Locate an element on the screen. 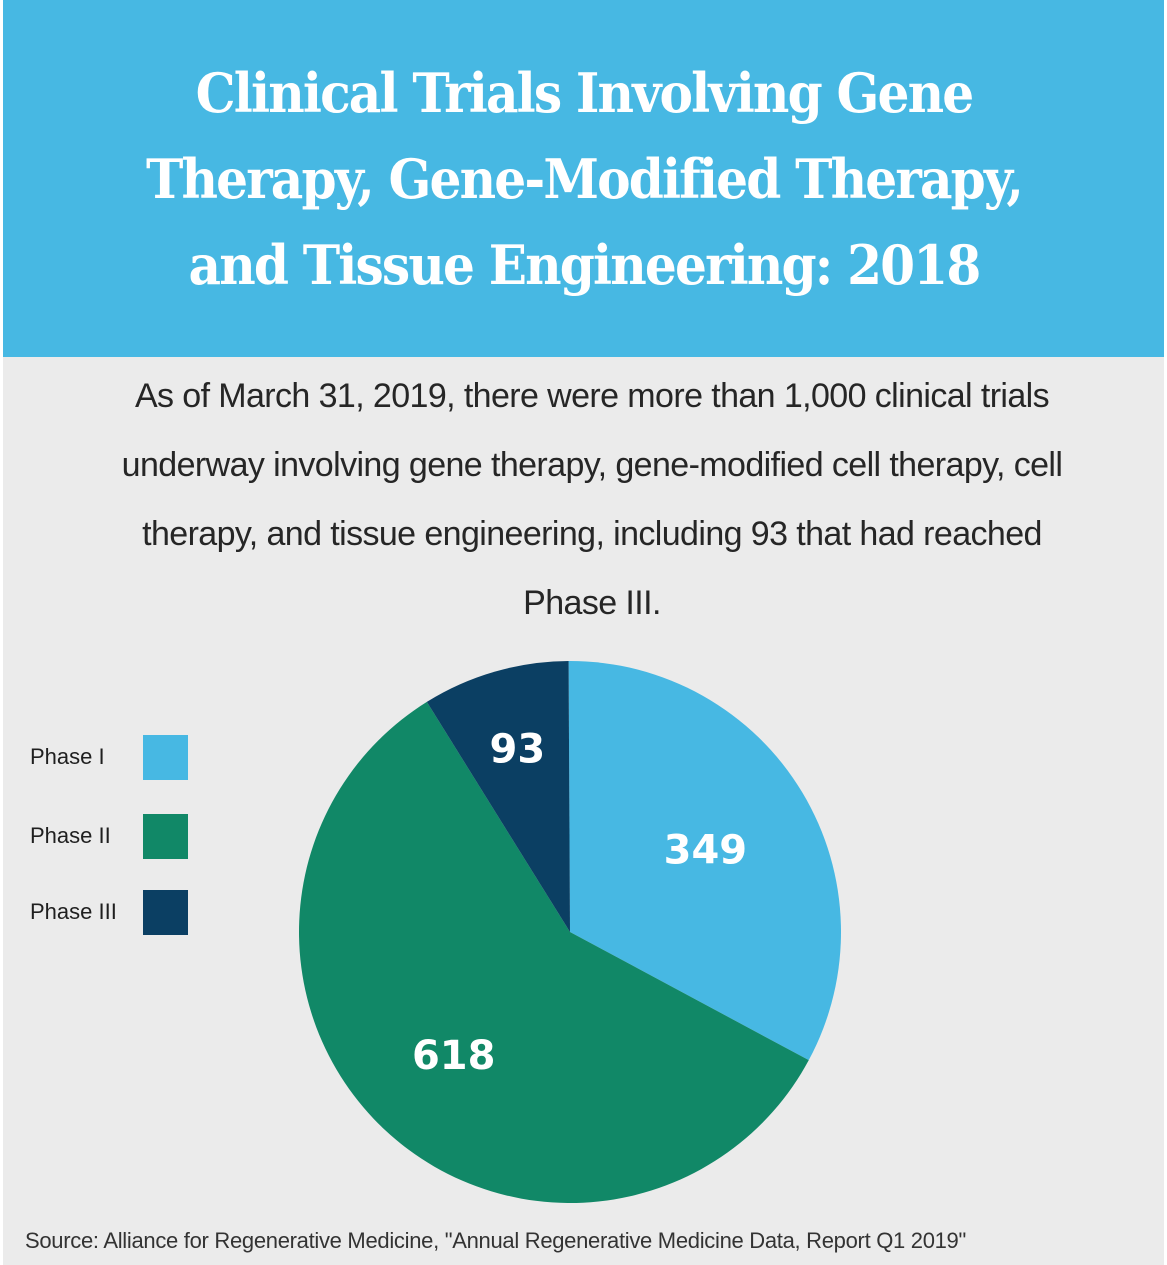 The width and height of the screenshot is (1167, 1265). data-label-phase-i: 349 is located at coordinates (706, 851).